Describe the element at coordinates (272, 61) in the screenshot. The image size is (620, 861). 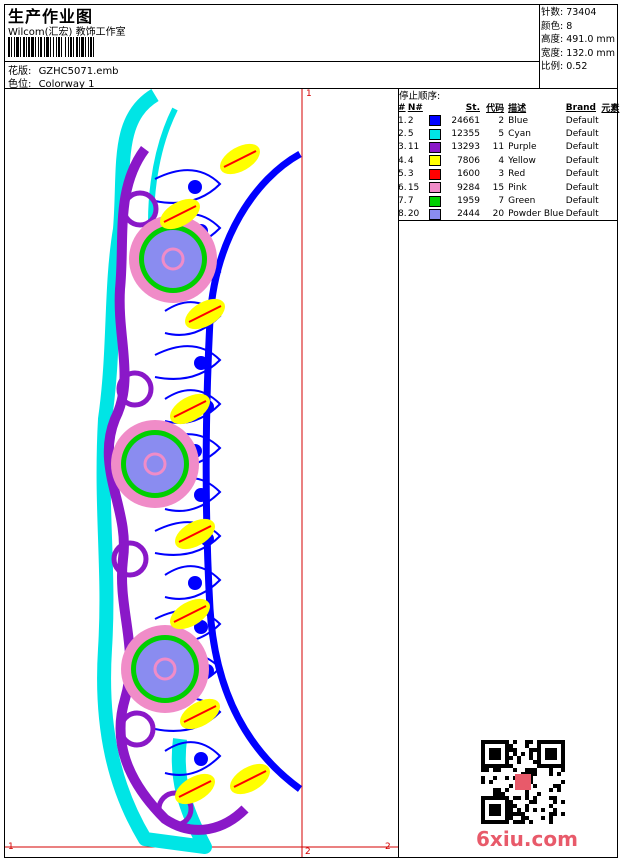
I see `header-inner-divider` at that location.